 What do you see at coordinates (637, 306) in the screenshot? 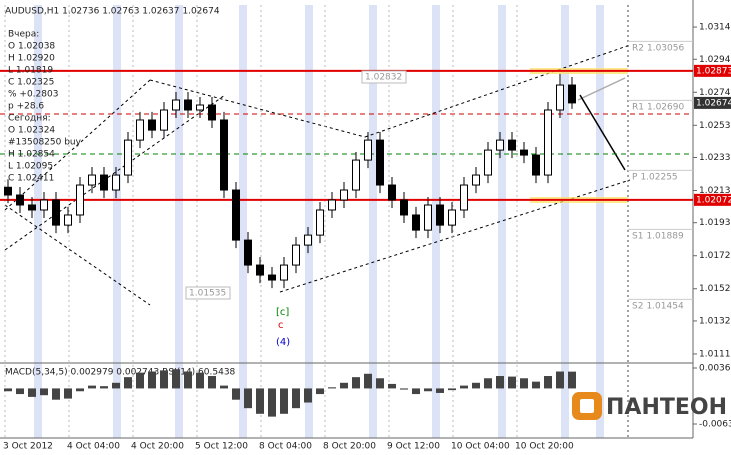
I see `pivot-name: S2` at bounding box center [637, 306].